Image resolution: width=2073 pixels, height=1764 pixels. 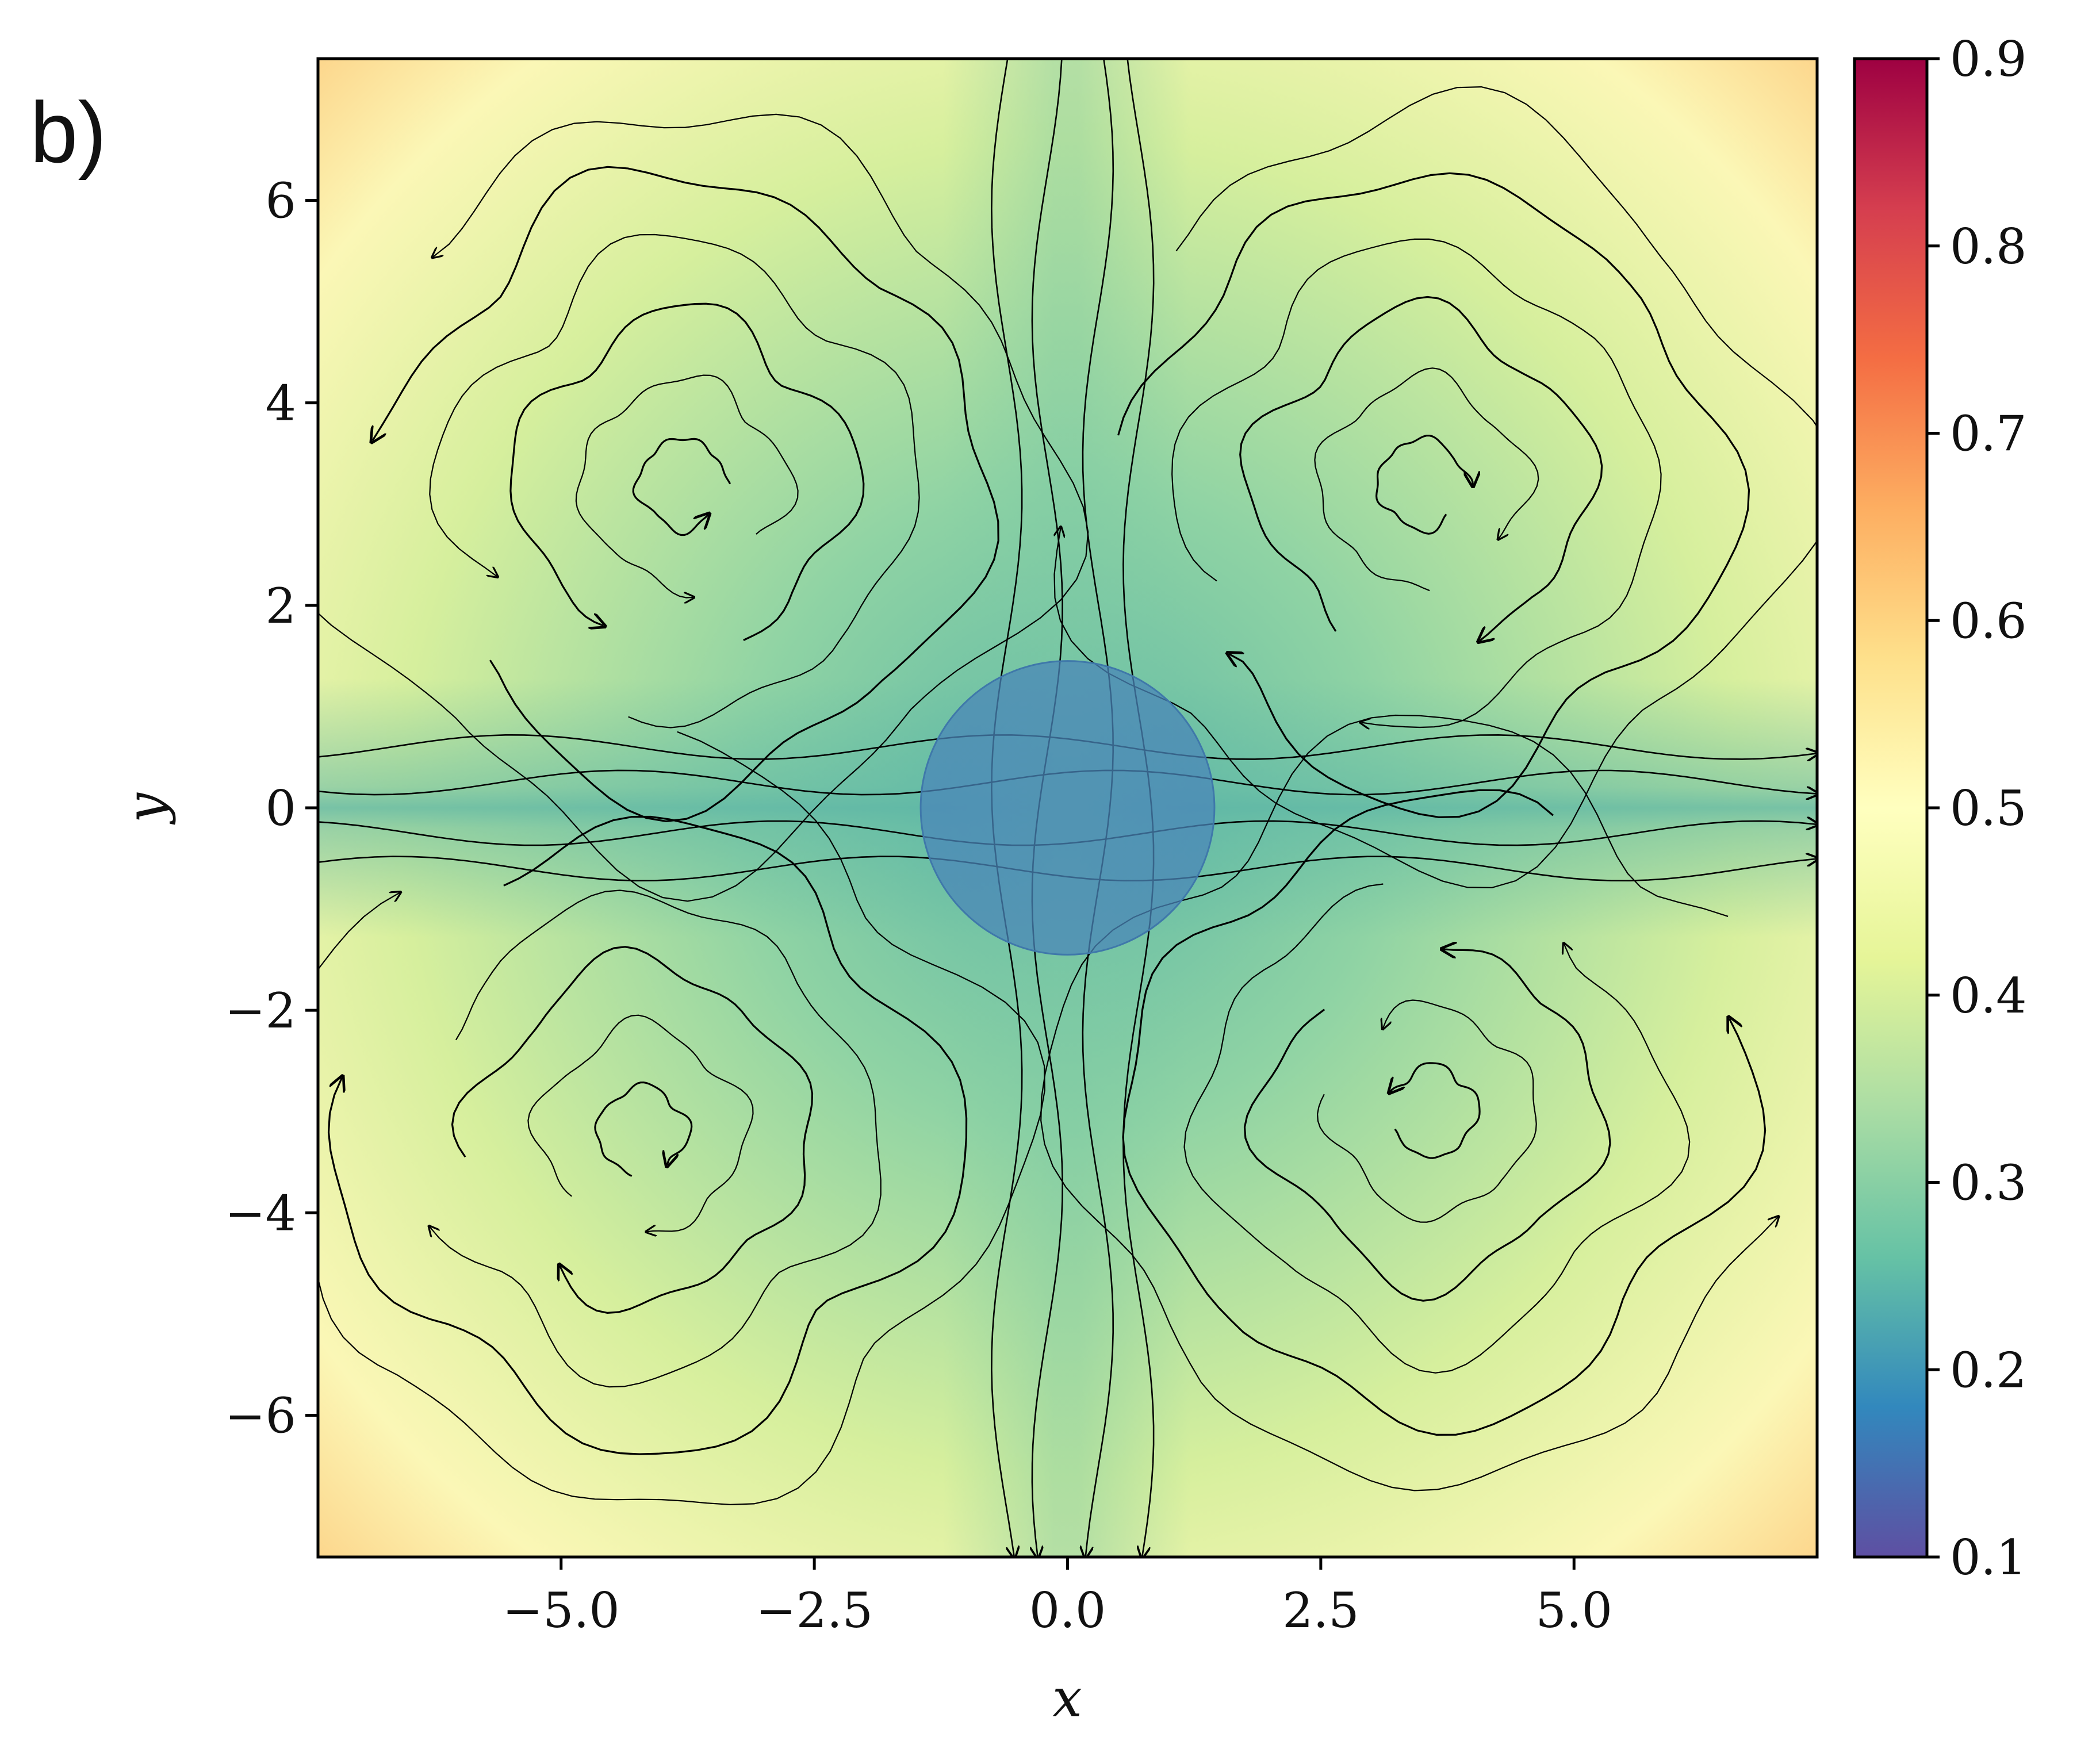 What do you see at coordinates (1988, 621) in the screenshot?
I see `colorbar-tick-label: 0.6` at bounding box center [1988, 621].